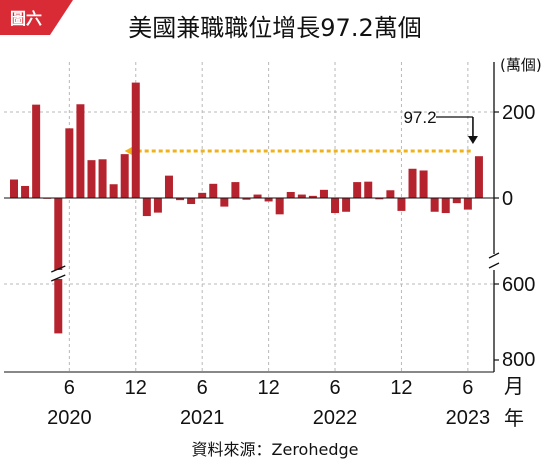  Describe the element at coordinates (514, 418) in the screenshot. I see `x-axis-unit-year: 年` at that location.